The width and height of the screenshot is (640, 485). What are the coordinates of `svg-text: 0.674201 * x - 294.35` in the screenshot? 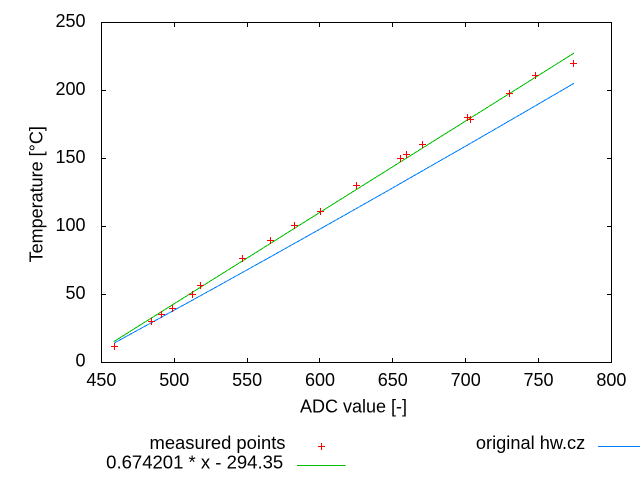 It's located at (194, 463).